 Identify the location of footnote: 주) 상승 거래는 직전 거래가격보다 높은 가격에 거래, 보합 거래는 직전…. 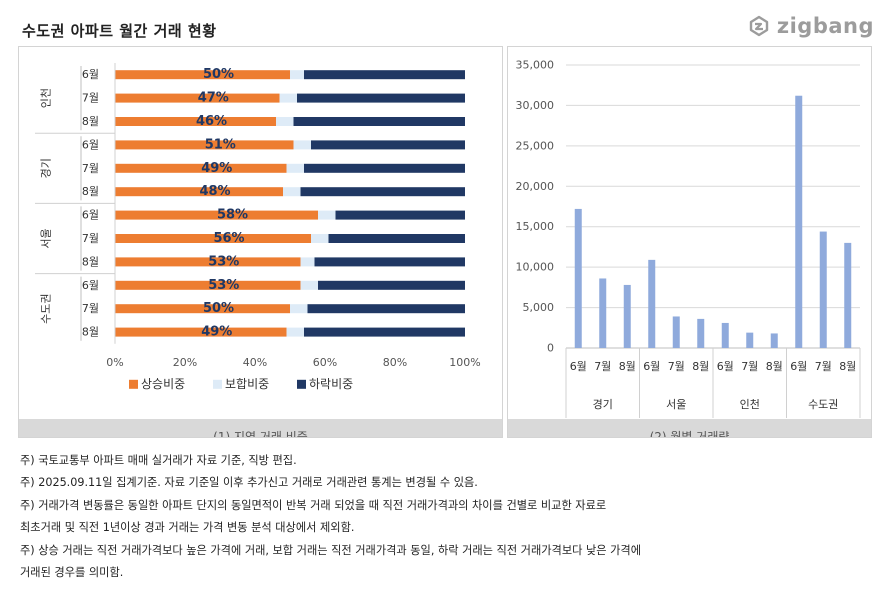
(330, 550).